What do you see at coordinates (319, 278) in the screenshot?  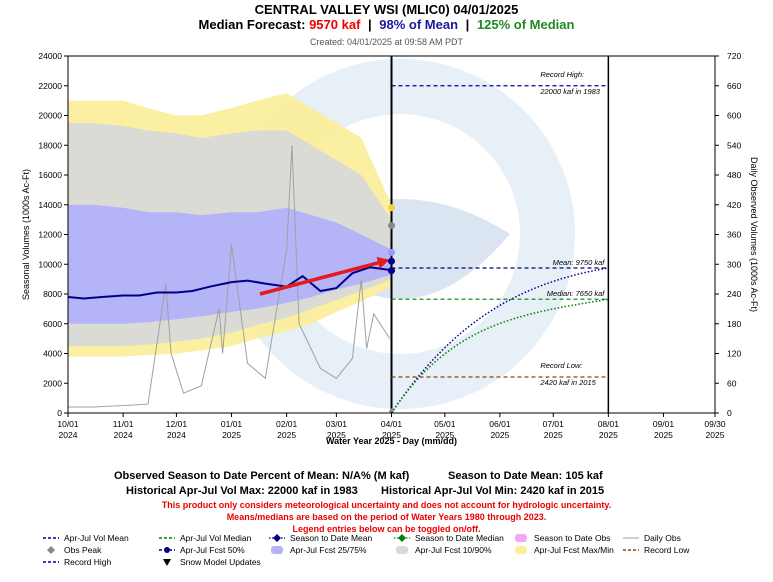 I see `trend-arrow-shaft` at bounding box center [319, 278].